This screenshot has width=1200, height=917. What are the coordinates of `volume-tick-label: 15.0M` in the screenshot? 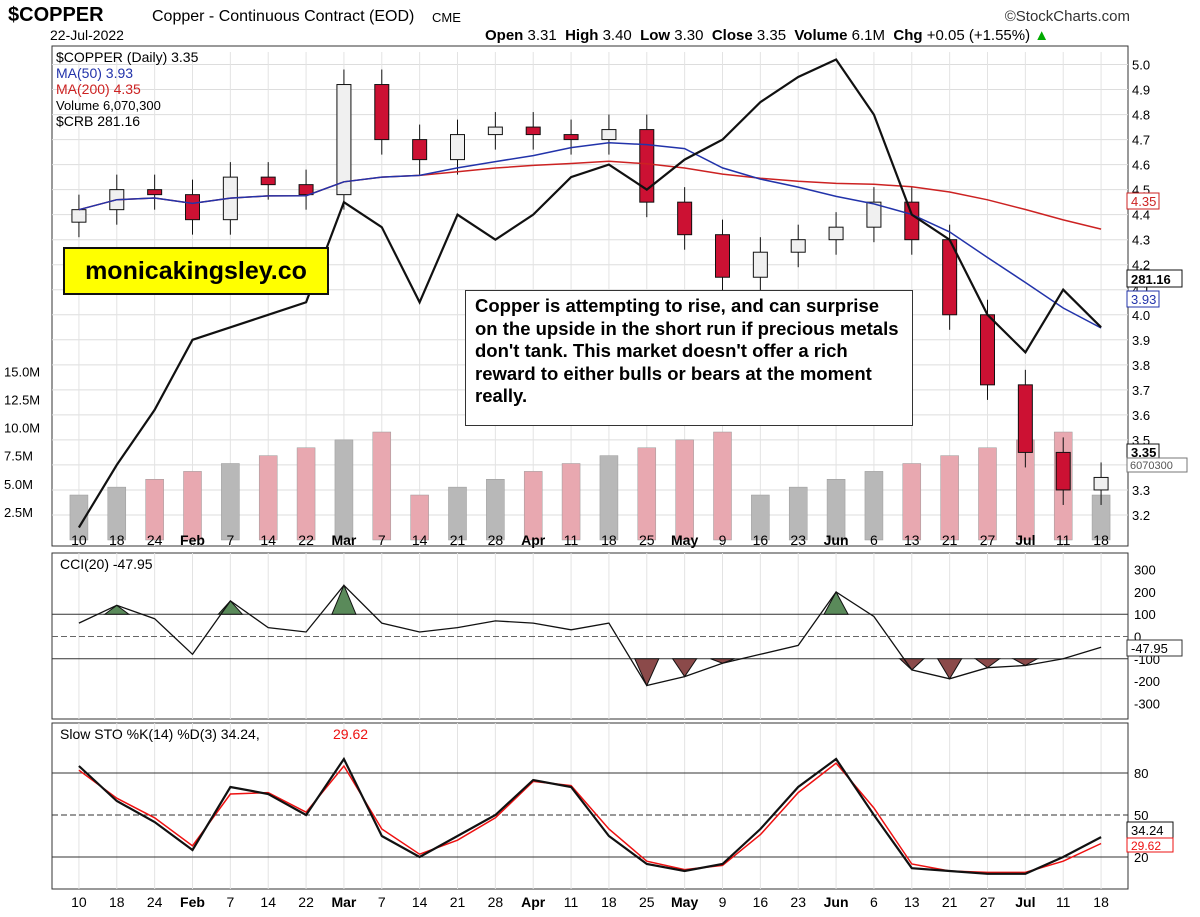 It's located at (22, 371).